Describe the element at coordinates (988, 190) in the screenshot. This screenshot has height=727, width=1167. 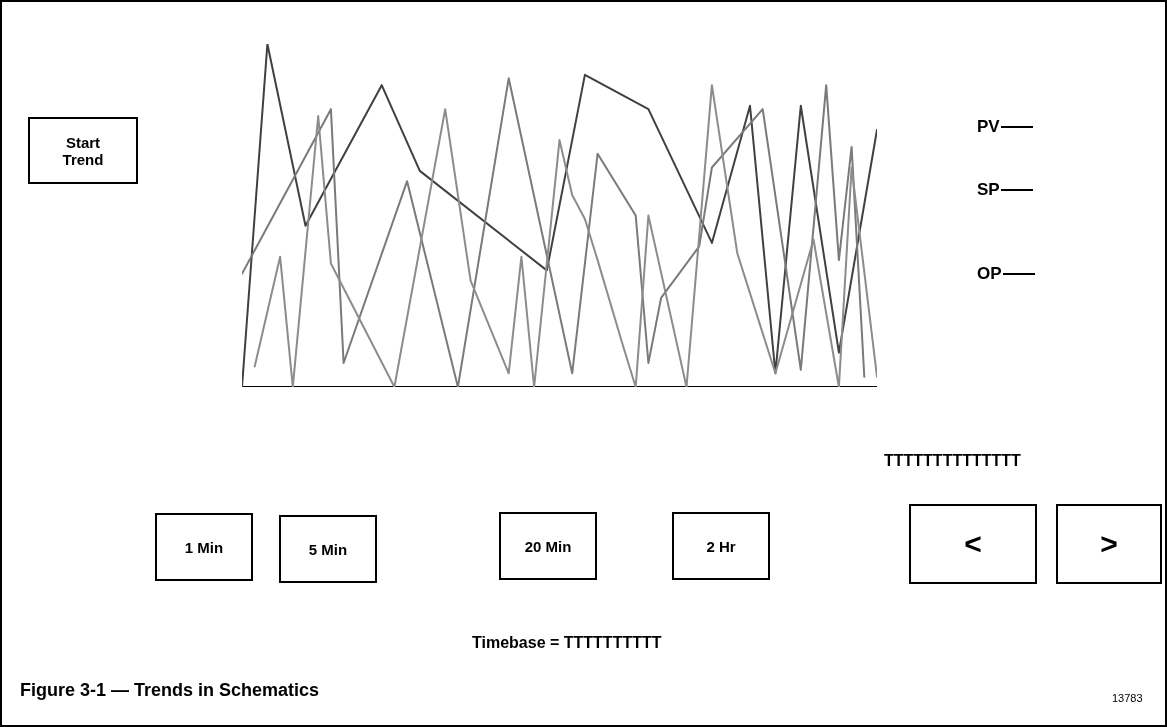
I see `text: SP` at that location.